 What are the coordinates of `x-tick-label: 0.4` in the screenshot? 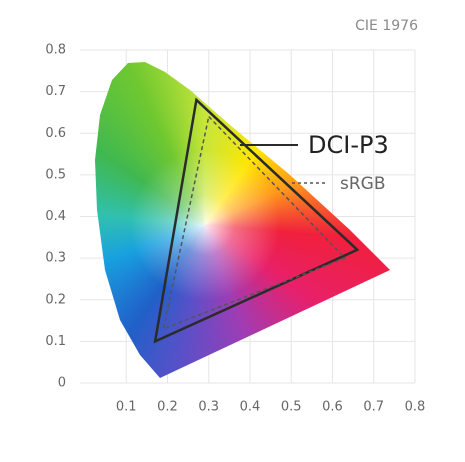 It's located at (250, 407).